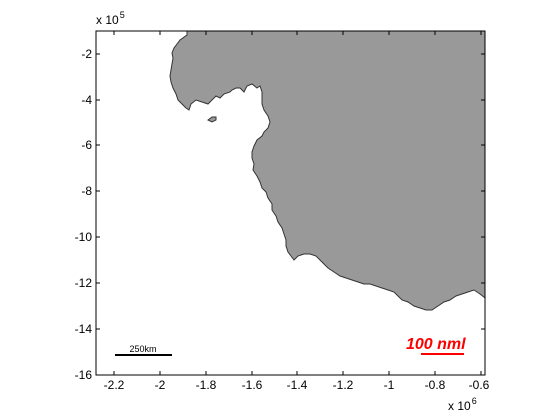 Image resolution: width=560 pixels, height=420 pixels. Describe the element at coordinates (389, 385) in the screenshot. I see `x-tick-label: -1` at that location.